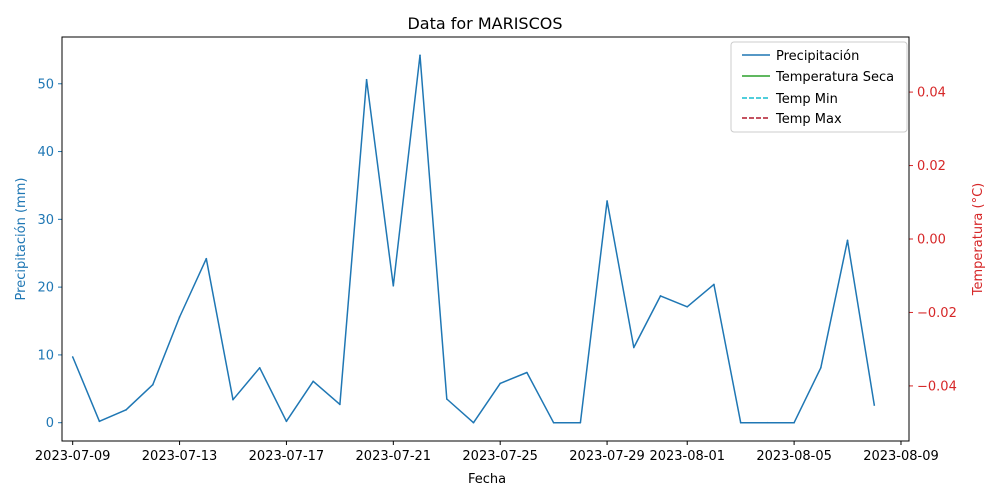 This screenshot has height=500, width=1000. What do you see at coordinates (73, 456) in the screenshot?
I see `x-tick-label: 2023-07-09` at bounding box center [73, 456].